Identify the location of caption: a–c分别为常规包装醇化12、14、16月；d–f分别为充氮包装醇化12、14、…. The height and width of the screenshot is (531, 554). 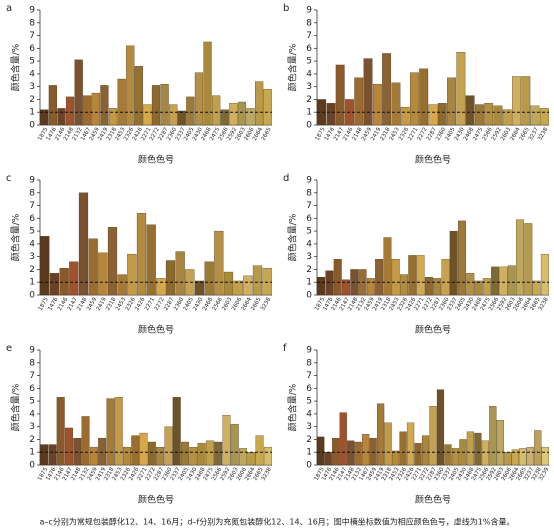
(277, 522).